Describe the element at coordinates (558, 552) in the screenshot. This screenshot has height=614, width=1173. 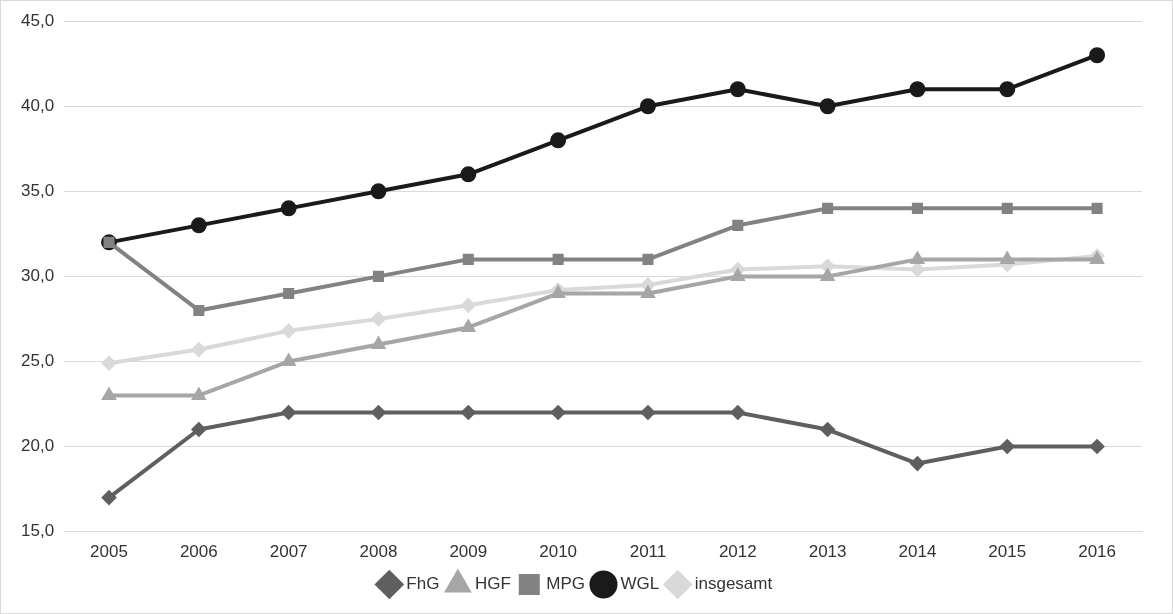
I see `x-tick-label: 2010` at that location.